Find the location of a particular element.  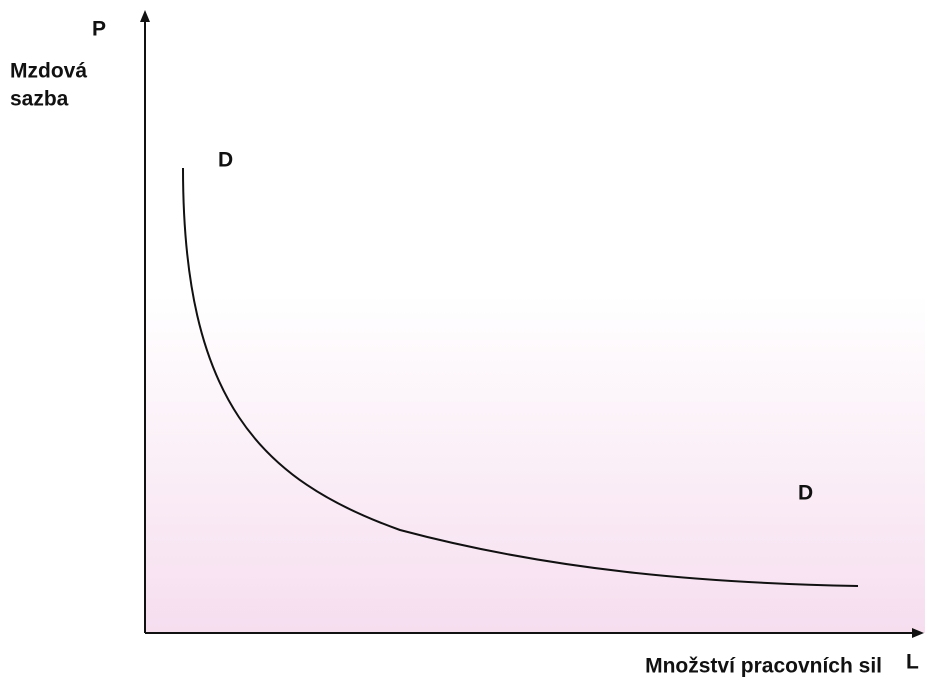

y-axis-label: Mzdová is located at coordinates (48, 71).